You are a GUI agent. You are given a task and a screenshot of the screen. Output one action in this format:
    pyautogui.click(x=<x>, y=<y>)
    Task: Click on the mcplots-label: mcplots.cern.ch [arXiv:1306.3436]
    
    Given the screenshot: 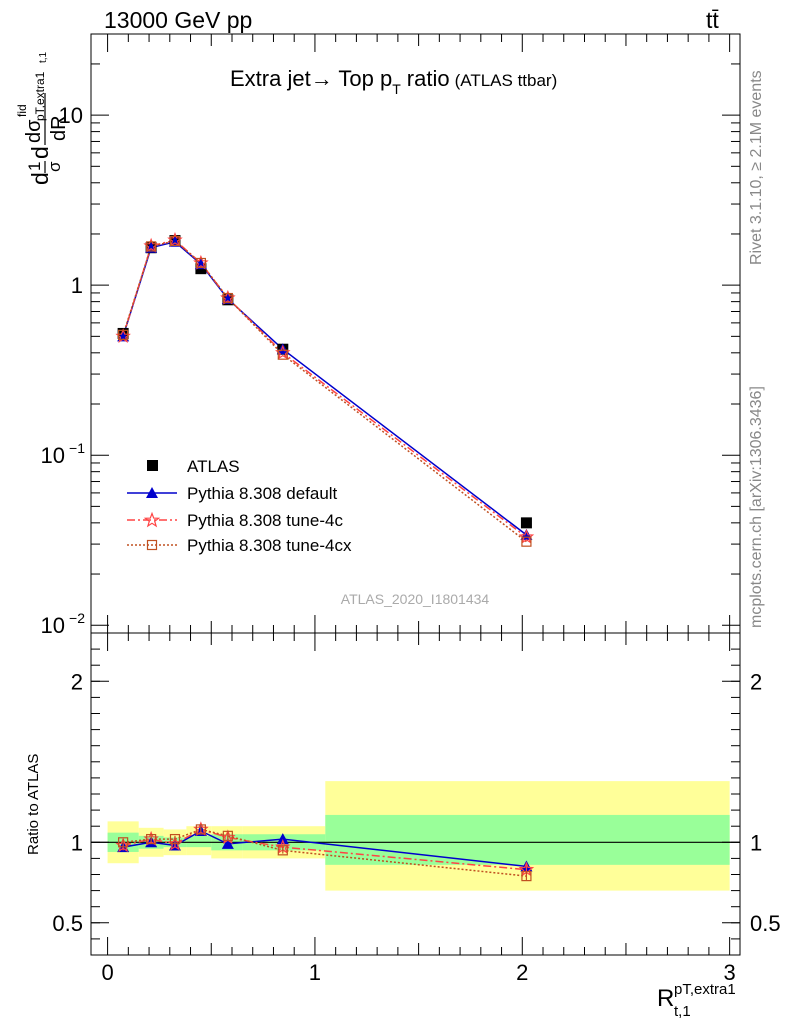 What is the action you would take?
    pyautogui.click(x=756, y=507)
    